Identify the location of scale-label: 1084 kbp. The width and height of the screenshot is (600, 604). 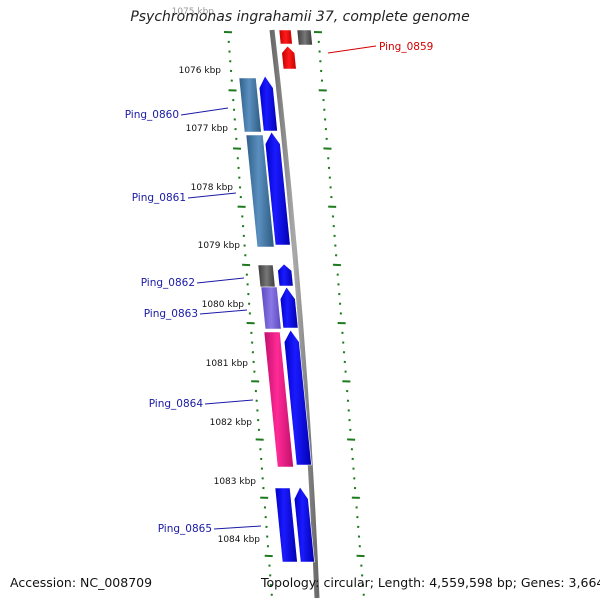
(239, 540).